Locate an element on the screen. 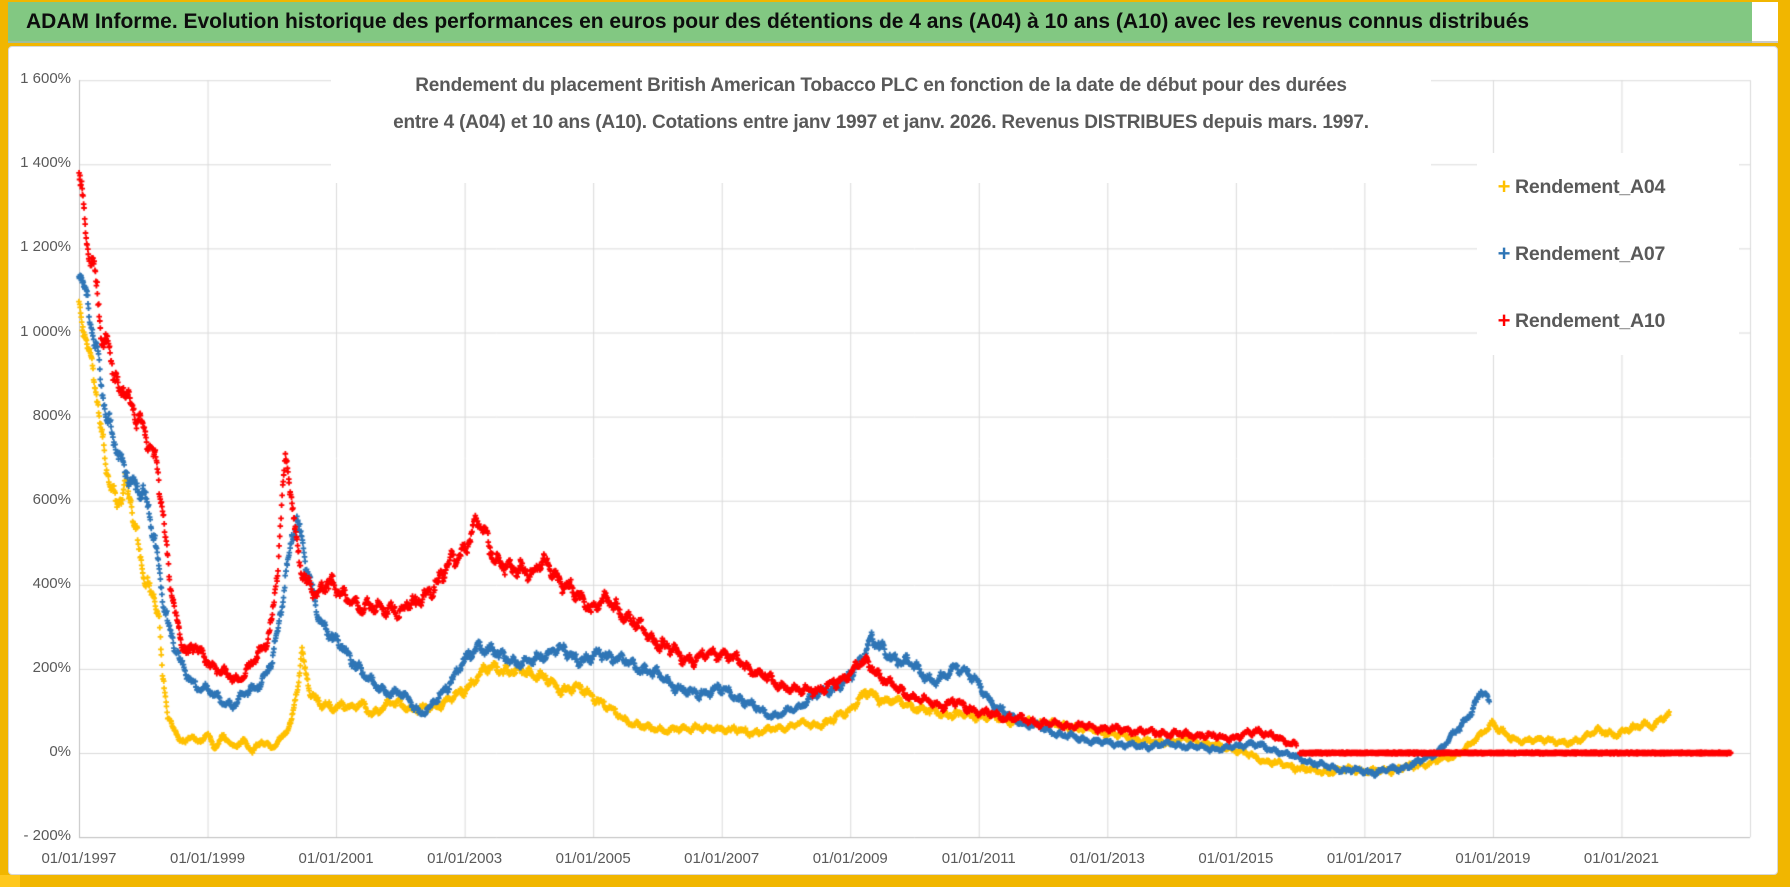 The image size is (1790, 887). y-axis-label: 1 400% is located at coordinates (45, 163).